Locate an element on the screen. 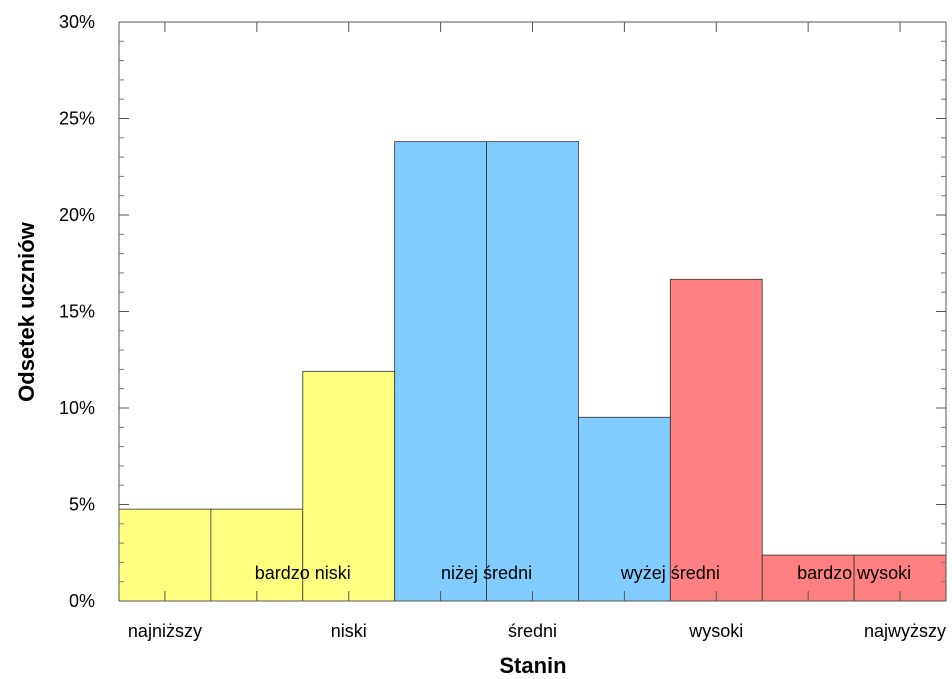 The image size is (952, 679). y-tick-label: 25% is located at coordinates (77, 119).